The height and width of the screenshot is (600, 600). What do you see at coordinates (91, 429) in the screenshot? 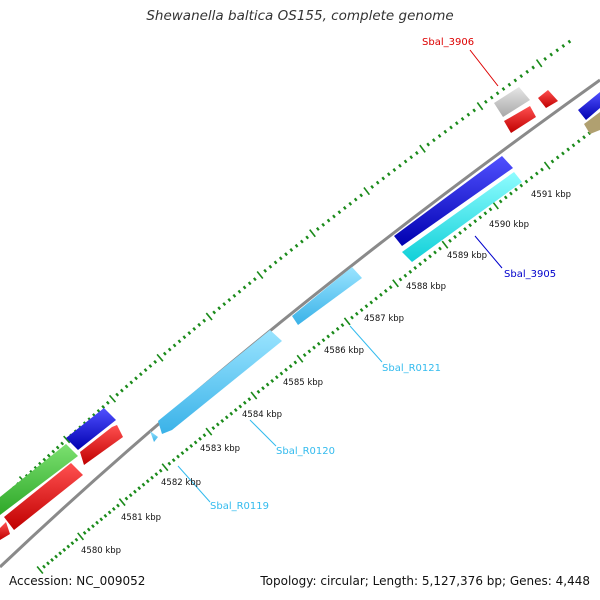
I see `gene-block-blue-left` at bounding box center [91, 429].